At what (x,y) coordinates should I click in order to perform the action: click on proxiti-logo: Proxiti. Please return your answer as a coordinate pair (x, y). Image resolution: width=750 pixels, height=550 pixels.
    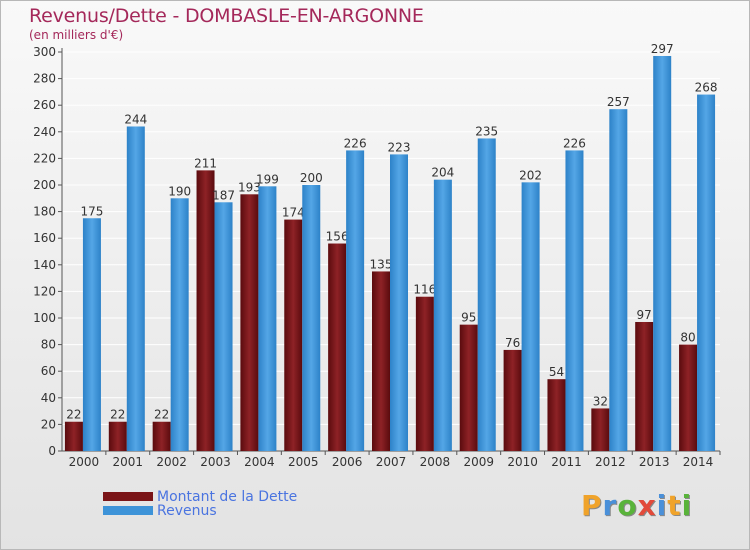
    Looking at the image, I should click on (636, 505).